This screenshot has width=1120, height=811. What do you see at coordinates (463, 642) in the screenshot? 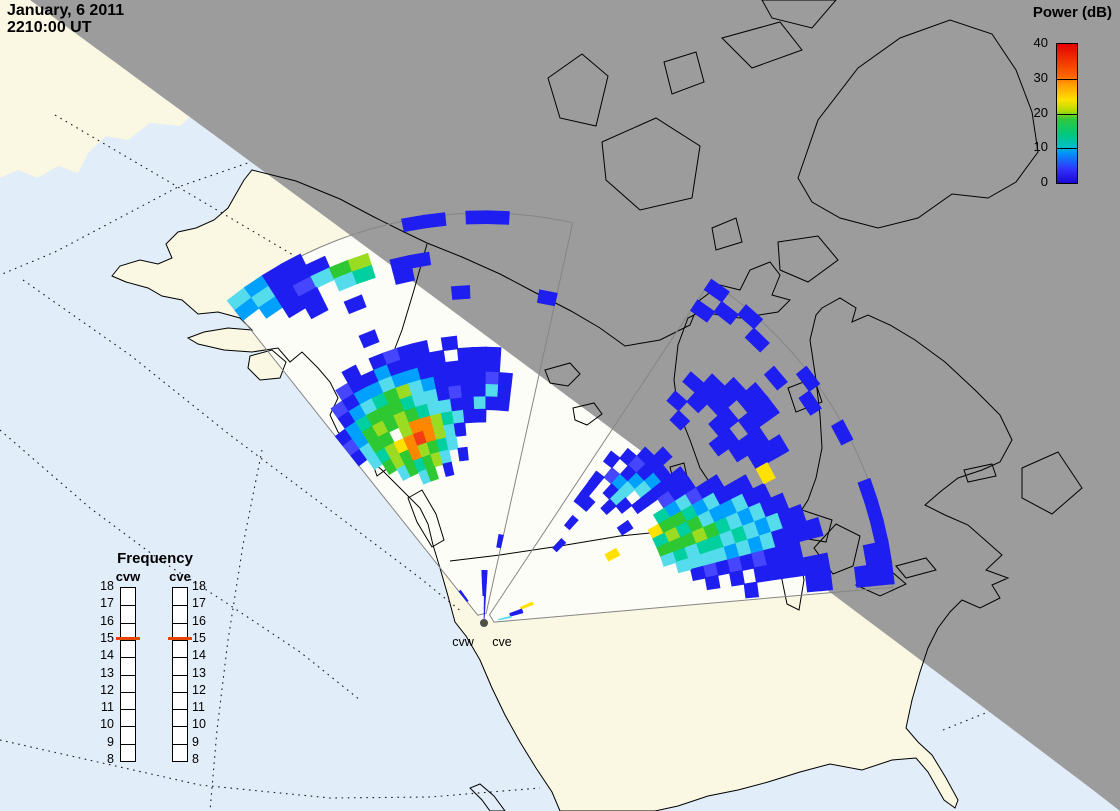
I see `radar-site-label-cvw: cvw` at bounding box center [463, 642].